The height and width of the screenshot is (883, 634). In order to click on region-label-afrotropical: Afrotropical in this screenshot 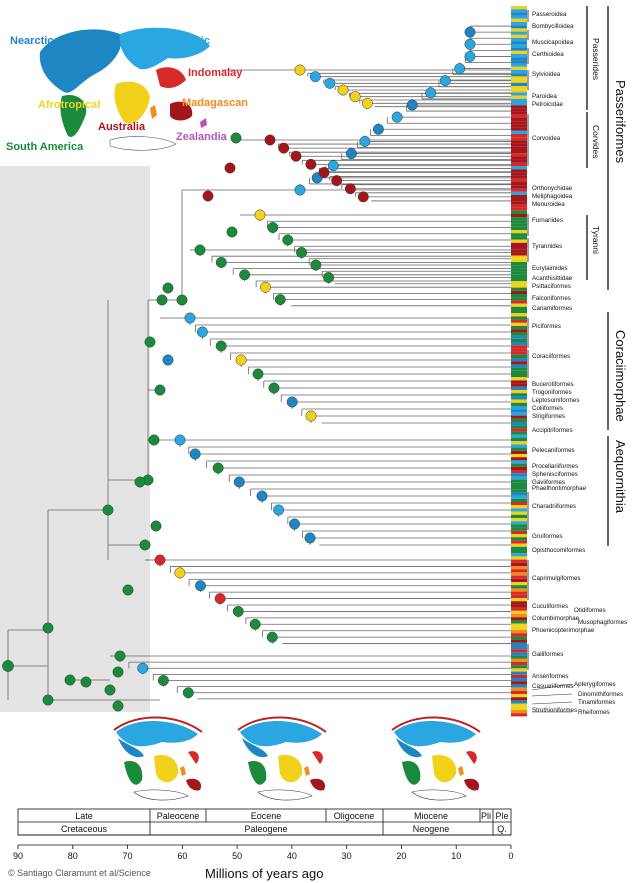, I will do `click(69, 105)`.